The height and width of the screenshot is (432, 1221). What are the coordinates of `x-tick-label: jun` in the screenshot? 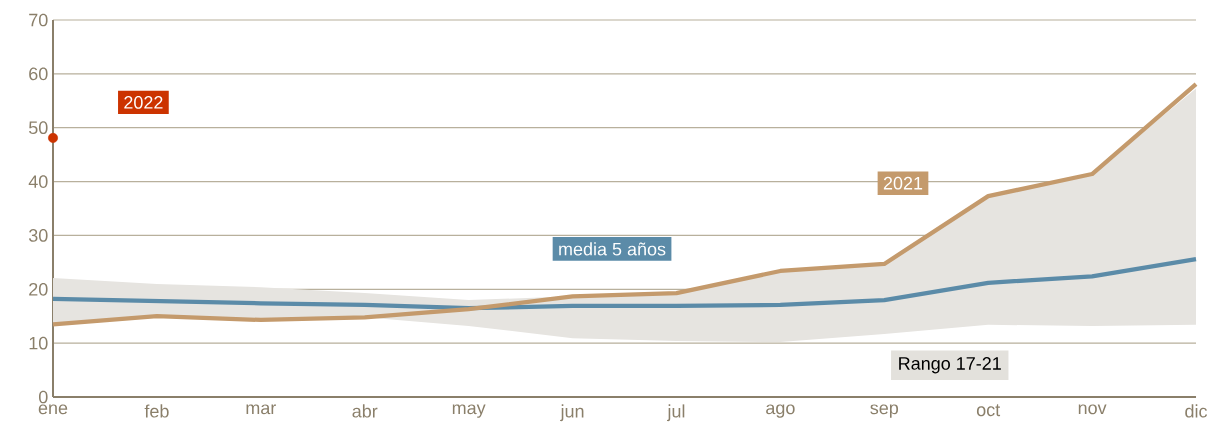 It's located at (572, 413).